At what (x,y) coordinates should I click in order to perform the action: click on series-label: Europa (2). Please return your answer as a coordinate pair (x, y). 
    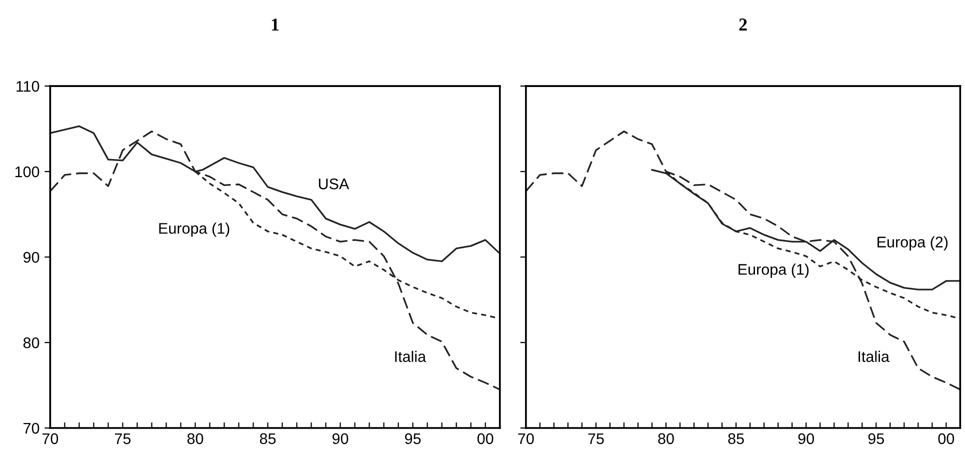
    Looking at the image, I should click on (913, 243).